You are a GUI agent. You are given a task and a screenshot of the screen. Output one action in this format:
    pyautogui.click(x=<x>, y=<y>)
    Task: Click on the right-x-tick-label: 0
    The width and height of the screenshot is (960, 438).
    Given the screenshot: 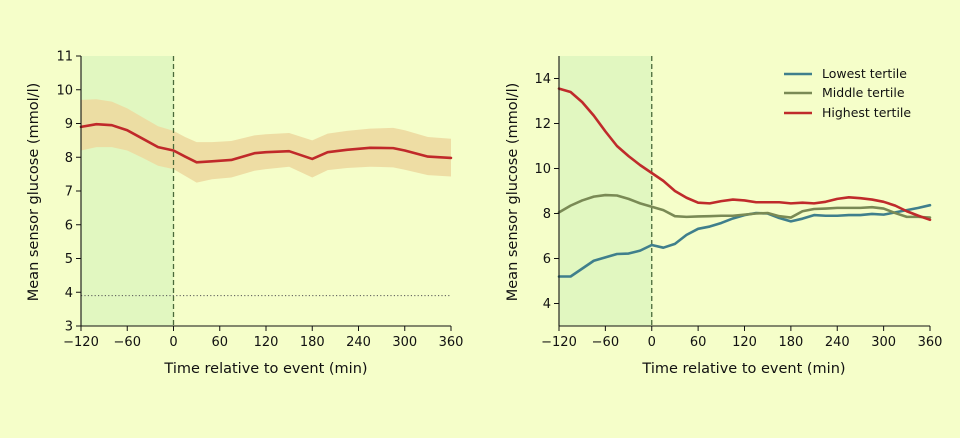 What is the action you would take?
    pyautogui.click(x=652, y=342)
    